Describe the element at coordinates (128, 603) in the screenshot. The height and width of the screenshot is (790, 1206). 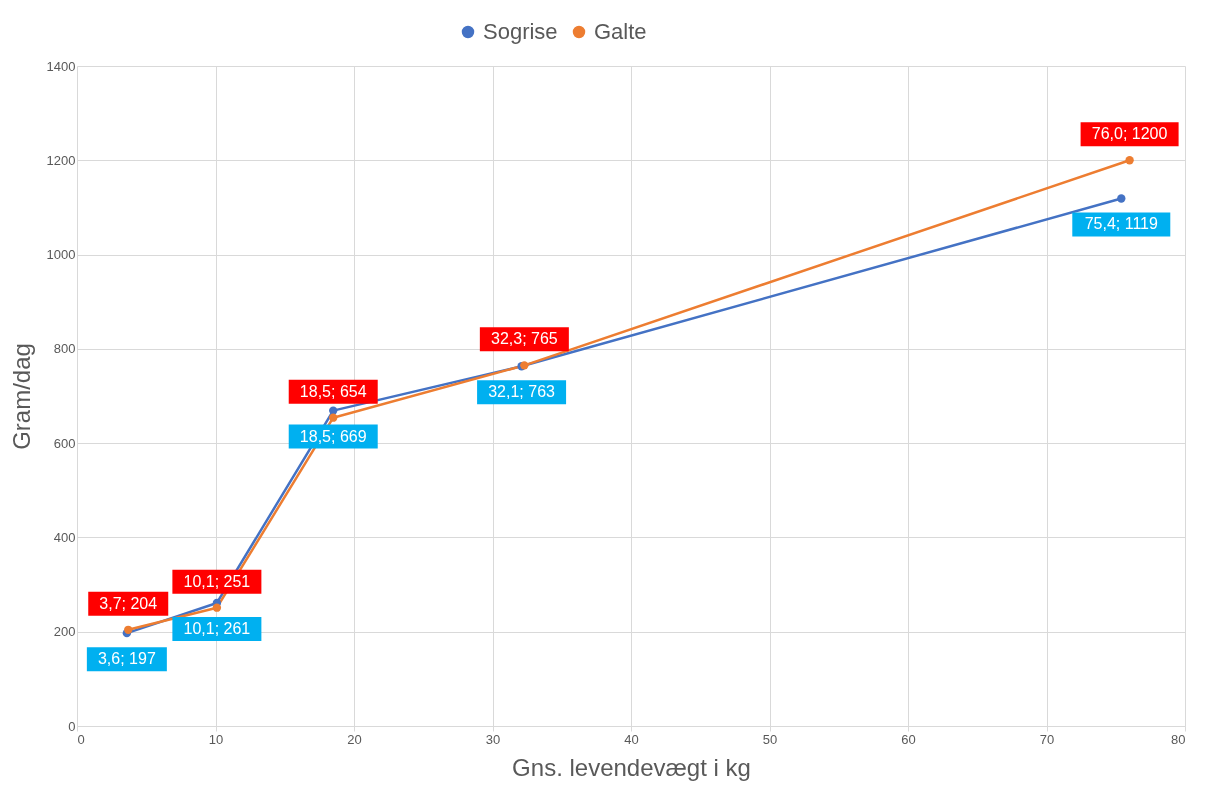
I see `data-label: 3,7; 204` at that location.